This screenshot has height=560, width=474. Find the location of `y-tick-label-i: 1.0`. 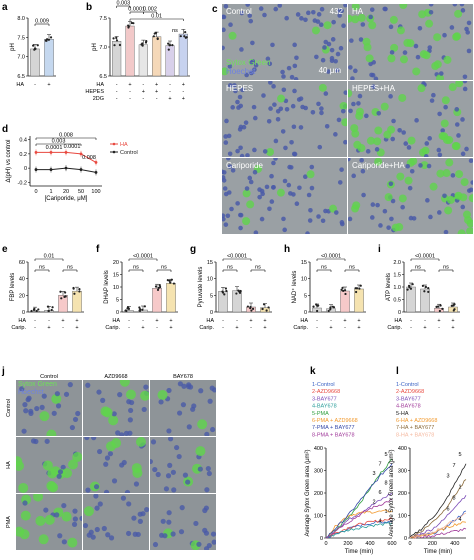

y-tick-label-i: 1.0 is located at coordinates (397, 288).